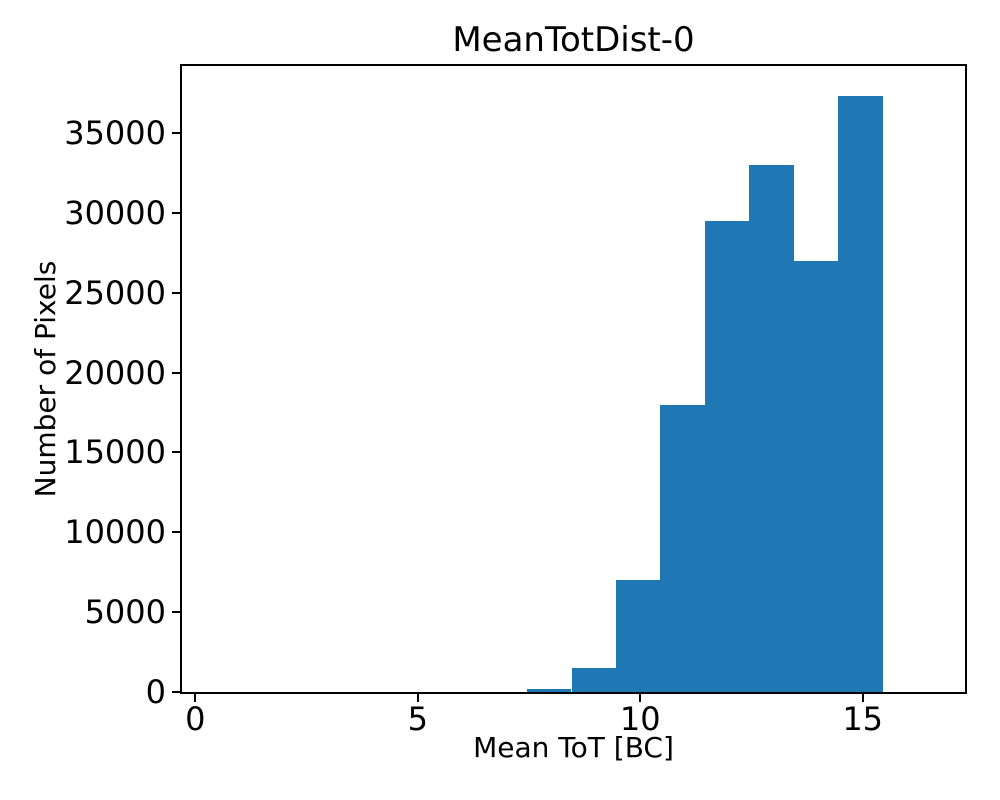 The height and width of the screenshot is (800, 1000). What do you see at coordinates (115, 452) in the screenshot?
I see `y-tick-label: 15000` at bounding box center [115, 452].